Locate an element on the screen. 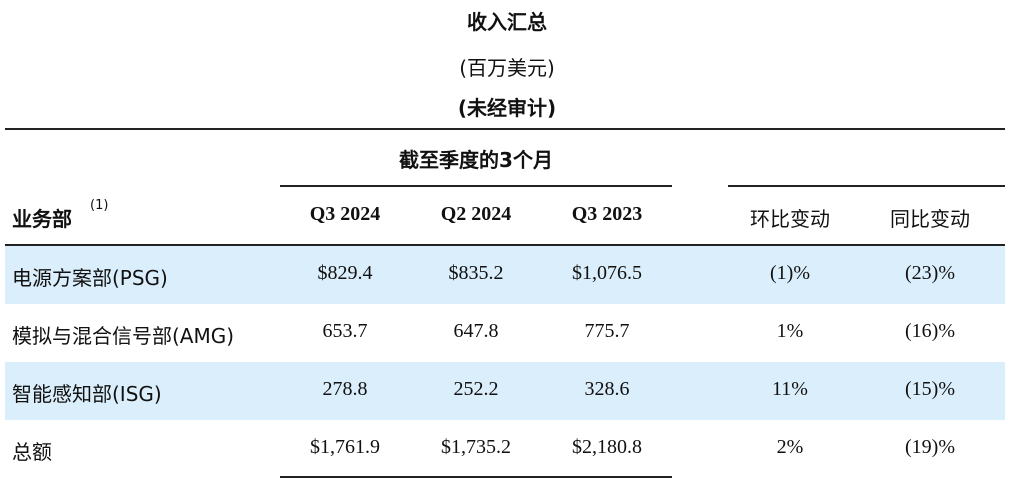 The height and width of the screenshot is (484, 1015). column-header: 业务部 is located at coordinates (42, 219).